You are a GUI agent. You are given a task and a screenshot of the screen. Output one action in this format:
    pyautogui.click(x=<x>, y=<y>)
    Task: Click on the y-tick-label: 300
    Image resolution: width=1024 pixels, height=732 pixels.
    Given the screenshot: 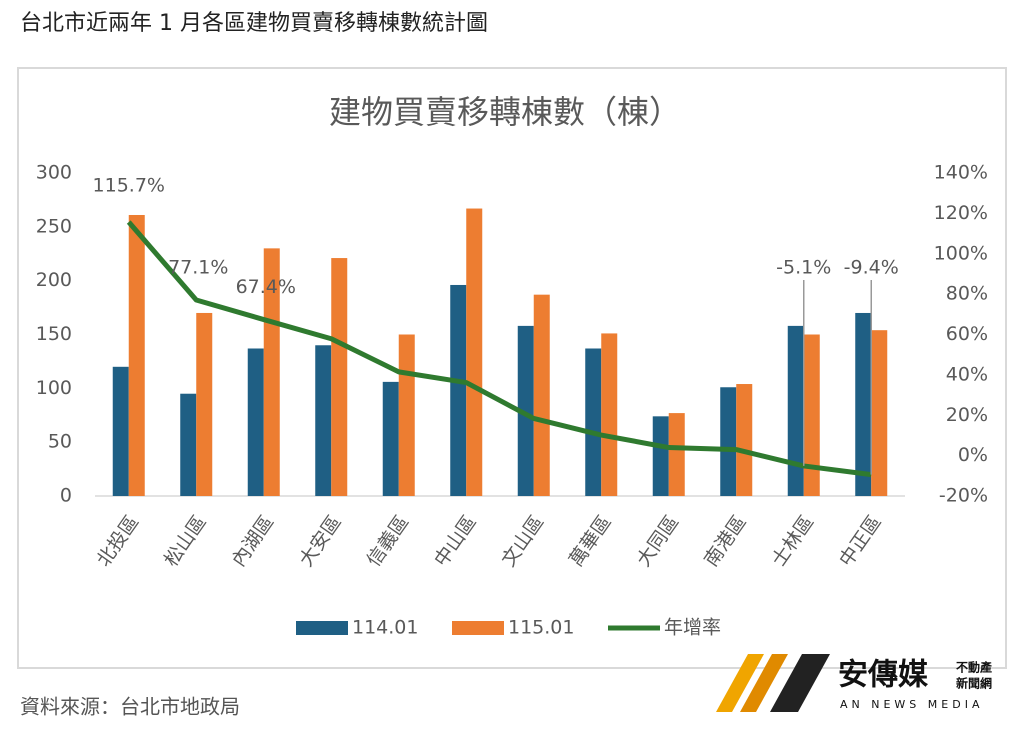 What is the action you would take?
    pyautogui.click(x=54, y=173)
    